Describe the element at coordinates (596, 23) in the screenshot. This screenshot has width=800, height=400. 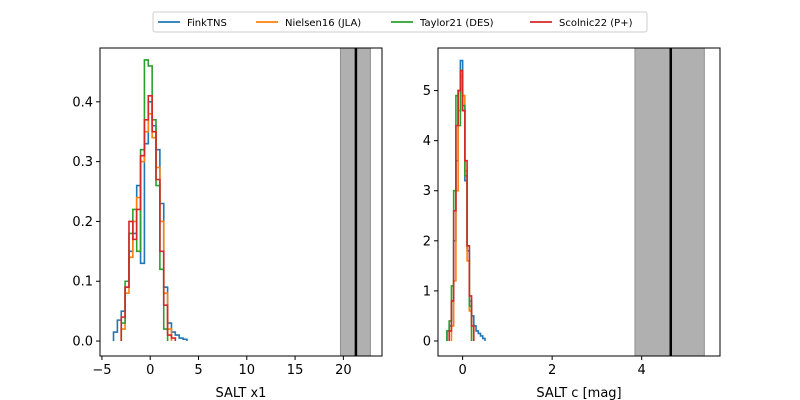
I see `legend-label-scolnic22: Scolnic22 (P+)` at that location.